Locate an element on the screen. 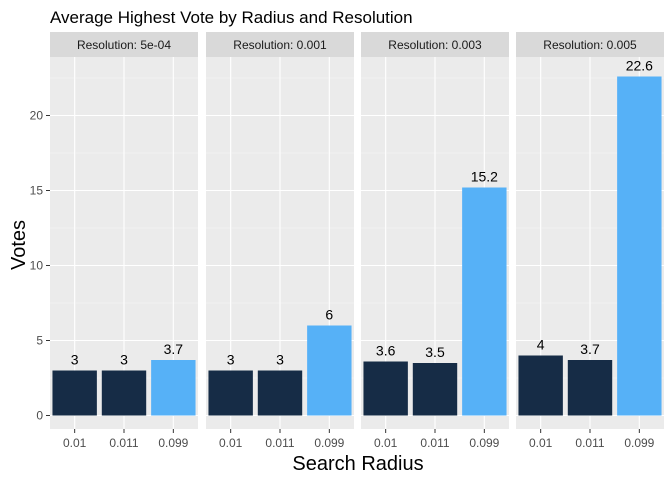 This screenshot has width=672, height=480. facet-strip-label: Resolution: 0.001 is located at coordinates (280, 45).